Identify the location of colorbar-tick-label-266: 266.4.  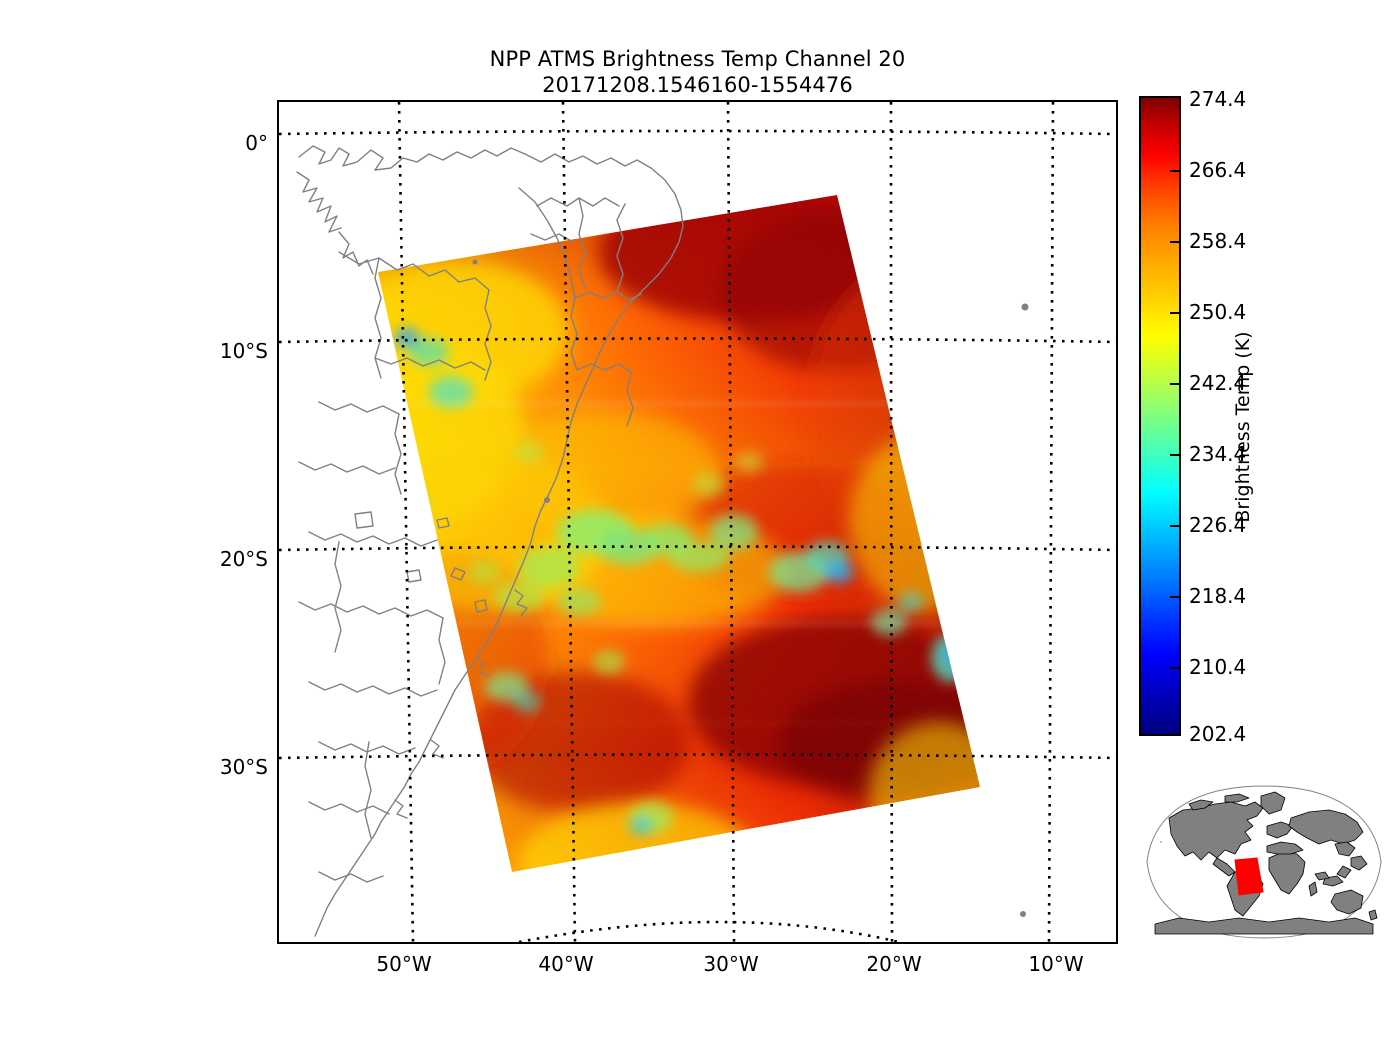
(1218, 170).